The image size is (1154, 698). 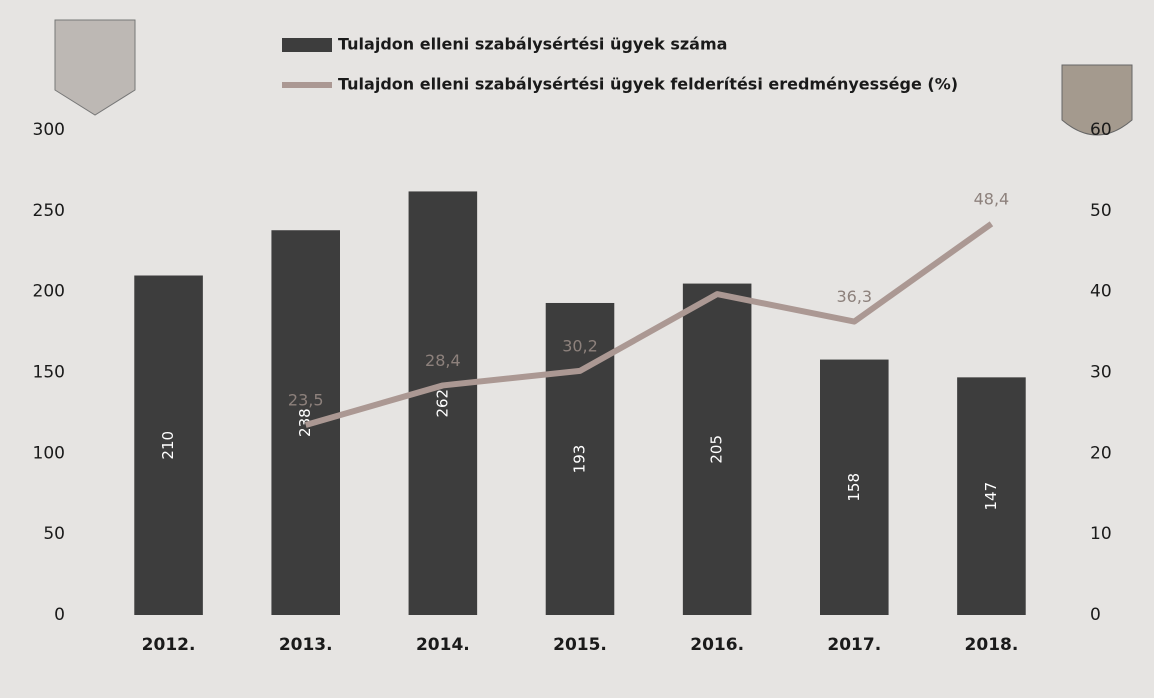 What do you see at coordinates (306, 645) in the screenshot?
I see `x-tick-label: 2013.` at bounding box center [306, 645].